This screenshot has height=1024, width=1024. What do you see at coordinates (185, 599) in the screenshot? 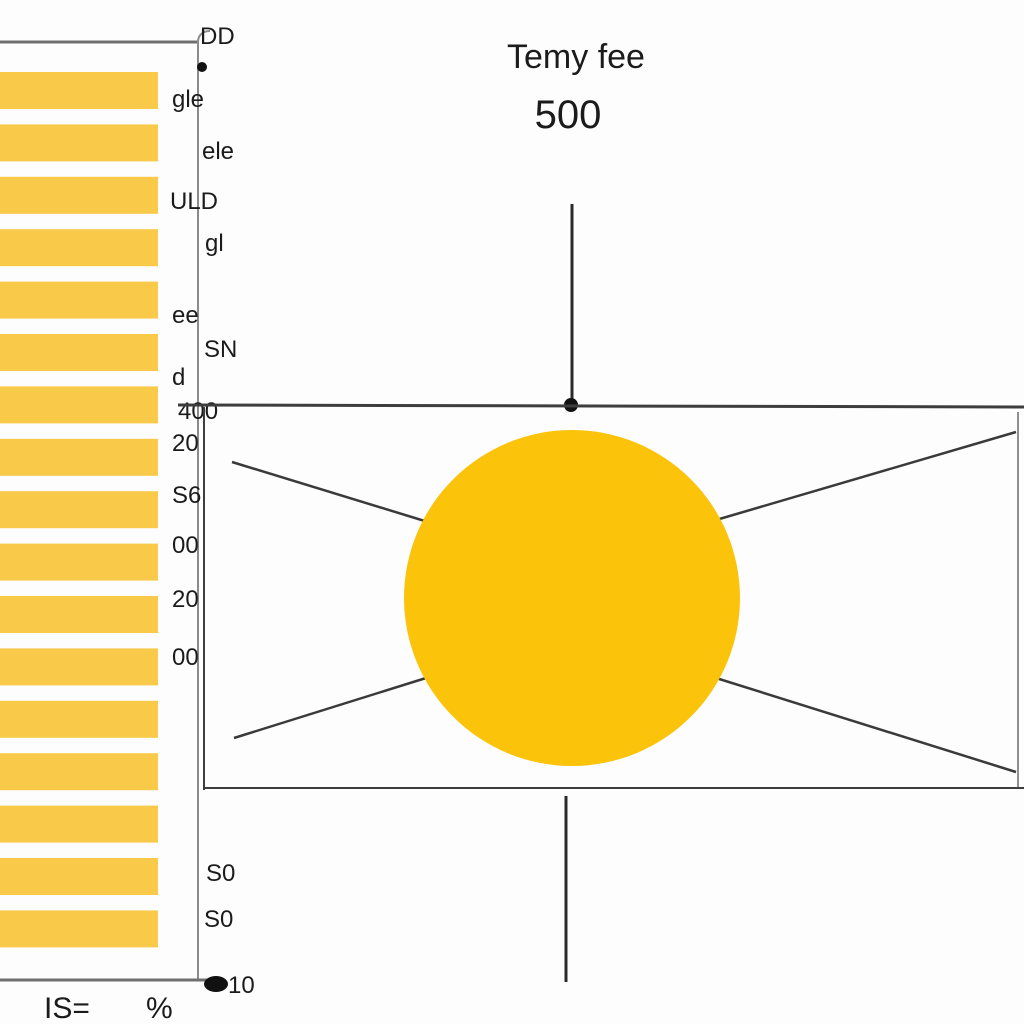
I see `tick-label-13: 20` at bounding box center [185, 599].